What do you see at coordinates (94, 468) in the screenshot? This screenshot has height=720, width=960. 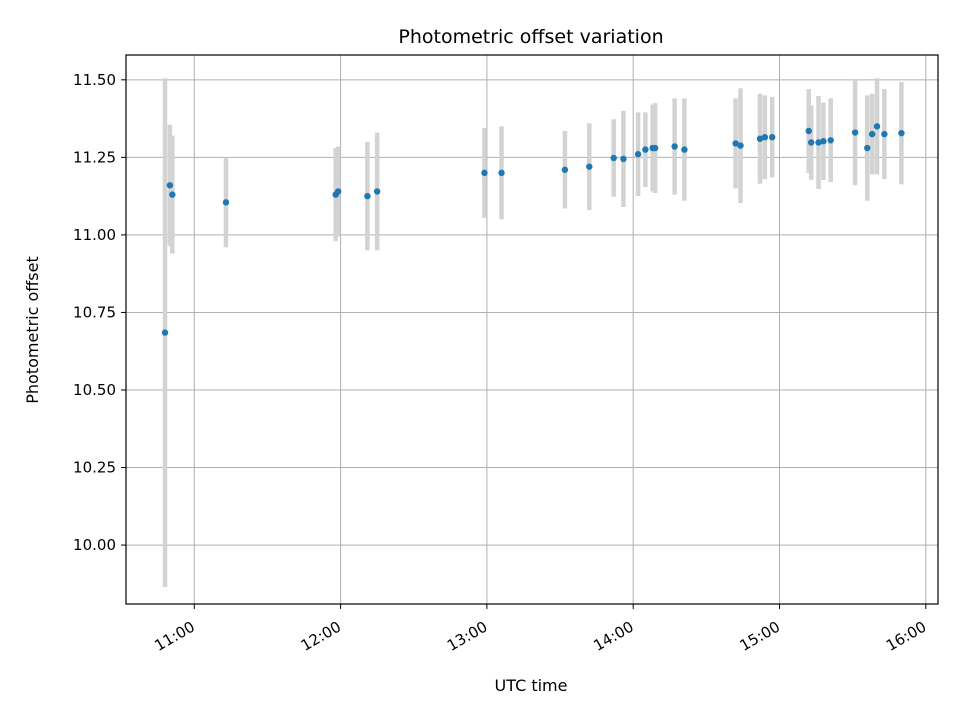 I see `y-tick-label: 10.25` at bounding box center [94, 468].